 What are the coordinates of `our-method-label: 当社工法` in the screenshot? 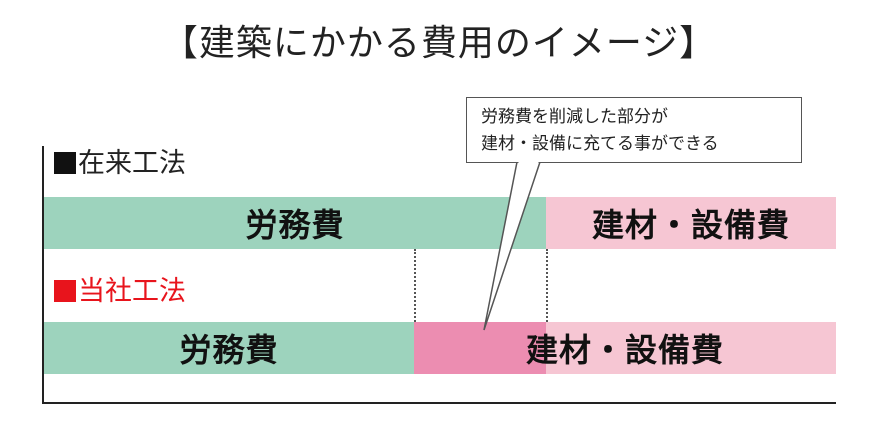 It's located at (120, 292).